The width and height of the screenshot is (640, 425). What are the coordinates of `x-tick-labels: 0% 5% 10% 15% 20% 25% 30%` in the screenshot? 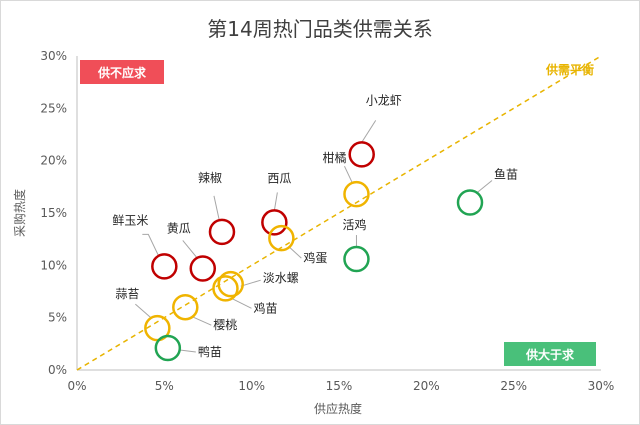 It's located at (340, 386).